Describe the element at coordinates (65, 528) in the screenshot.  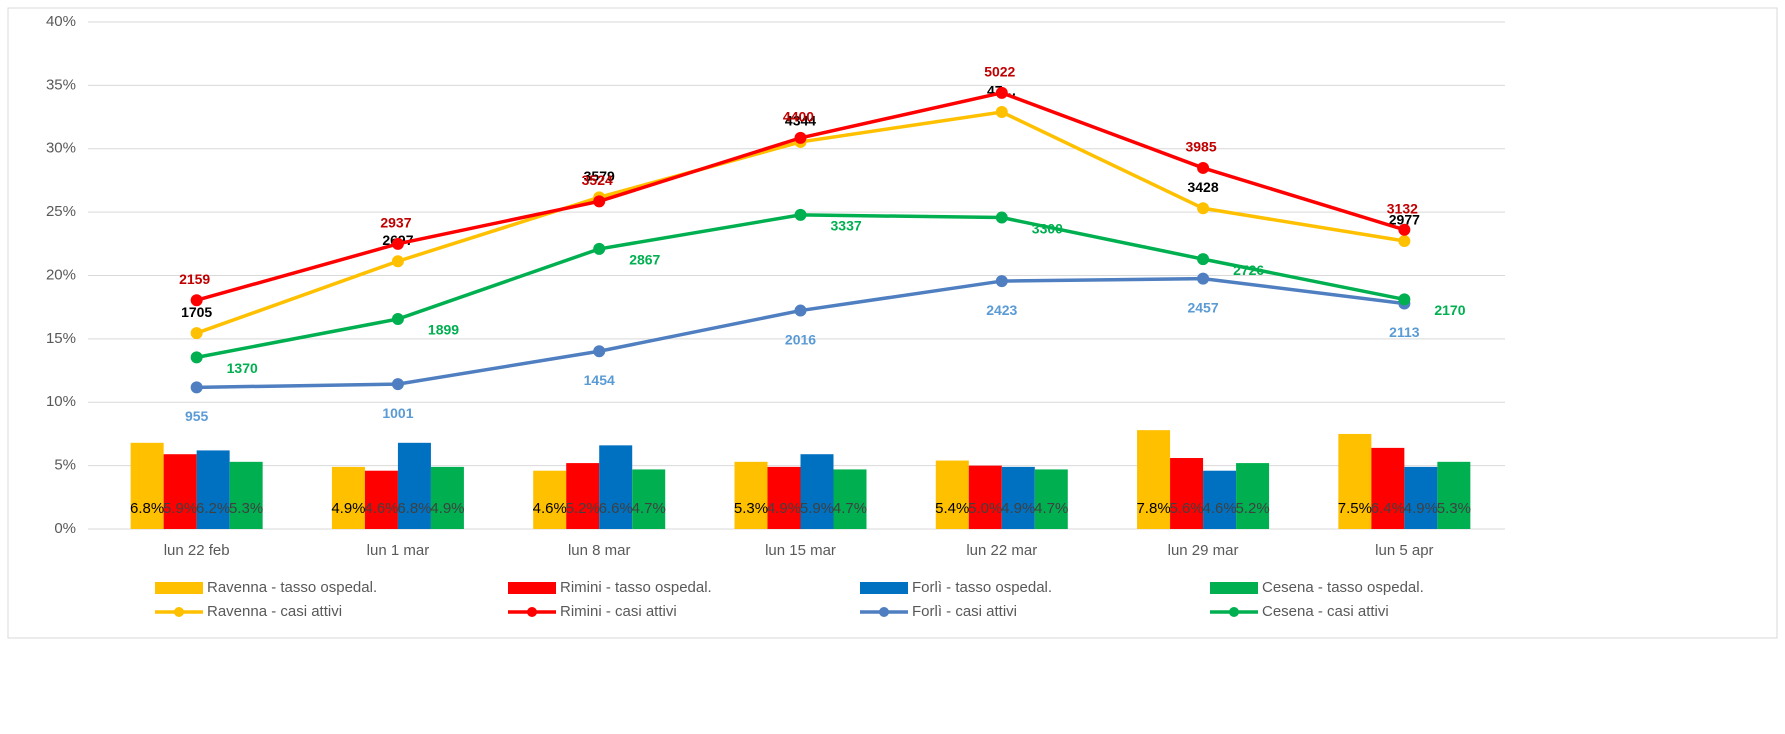
I see `y-tick-label: 0%` at that location.